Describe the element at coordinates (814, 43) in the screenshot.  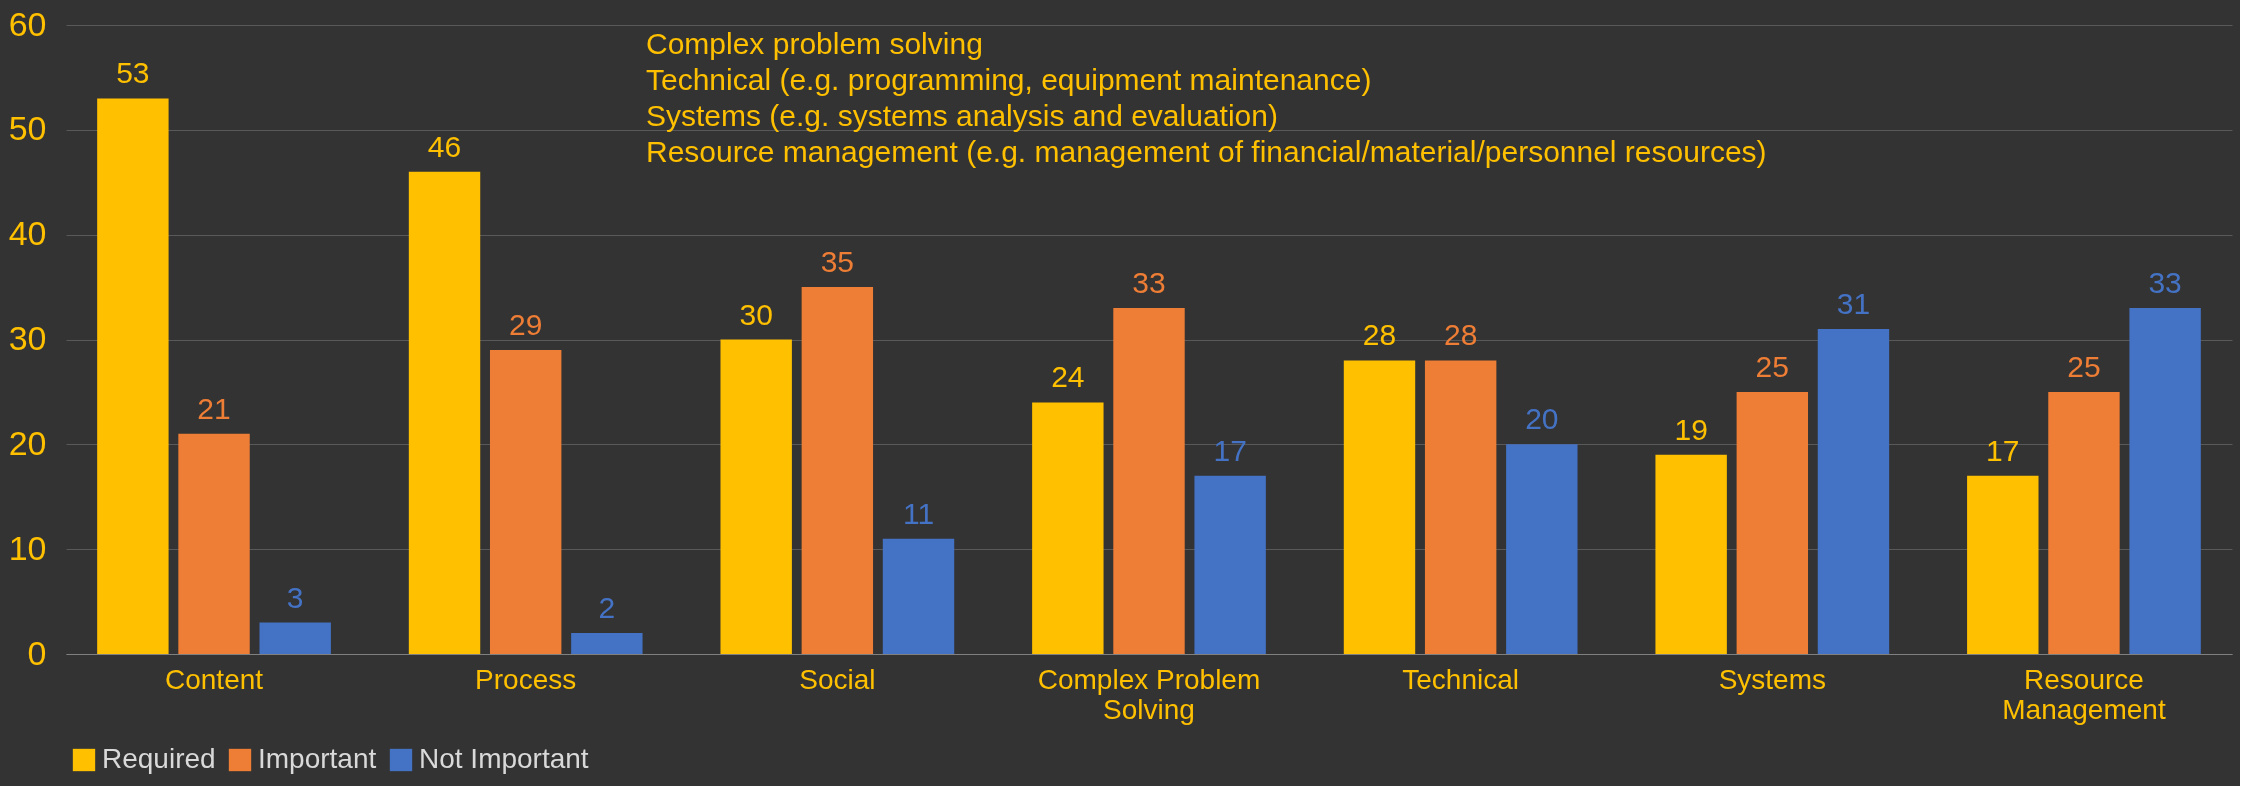
I see `annotation: Complex problem solving` at that location.